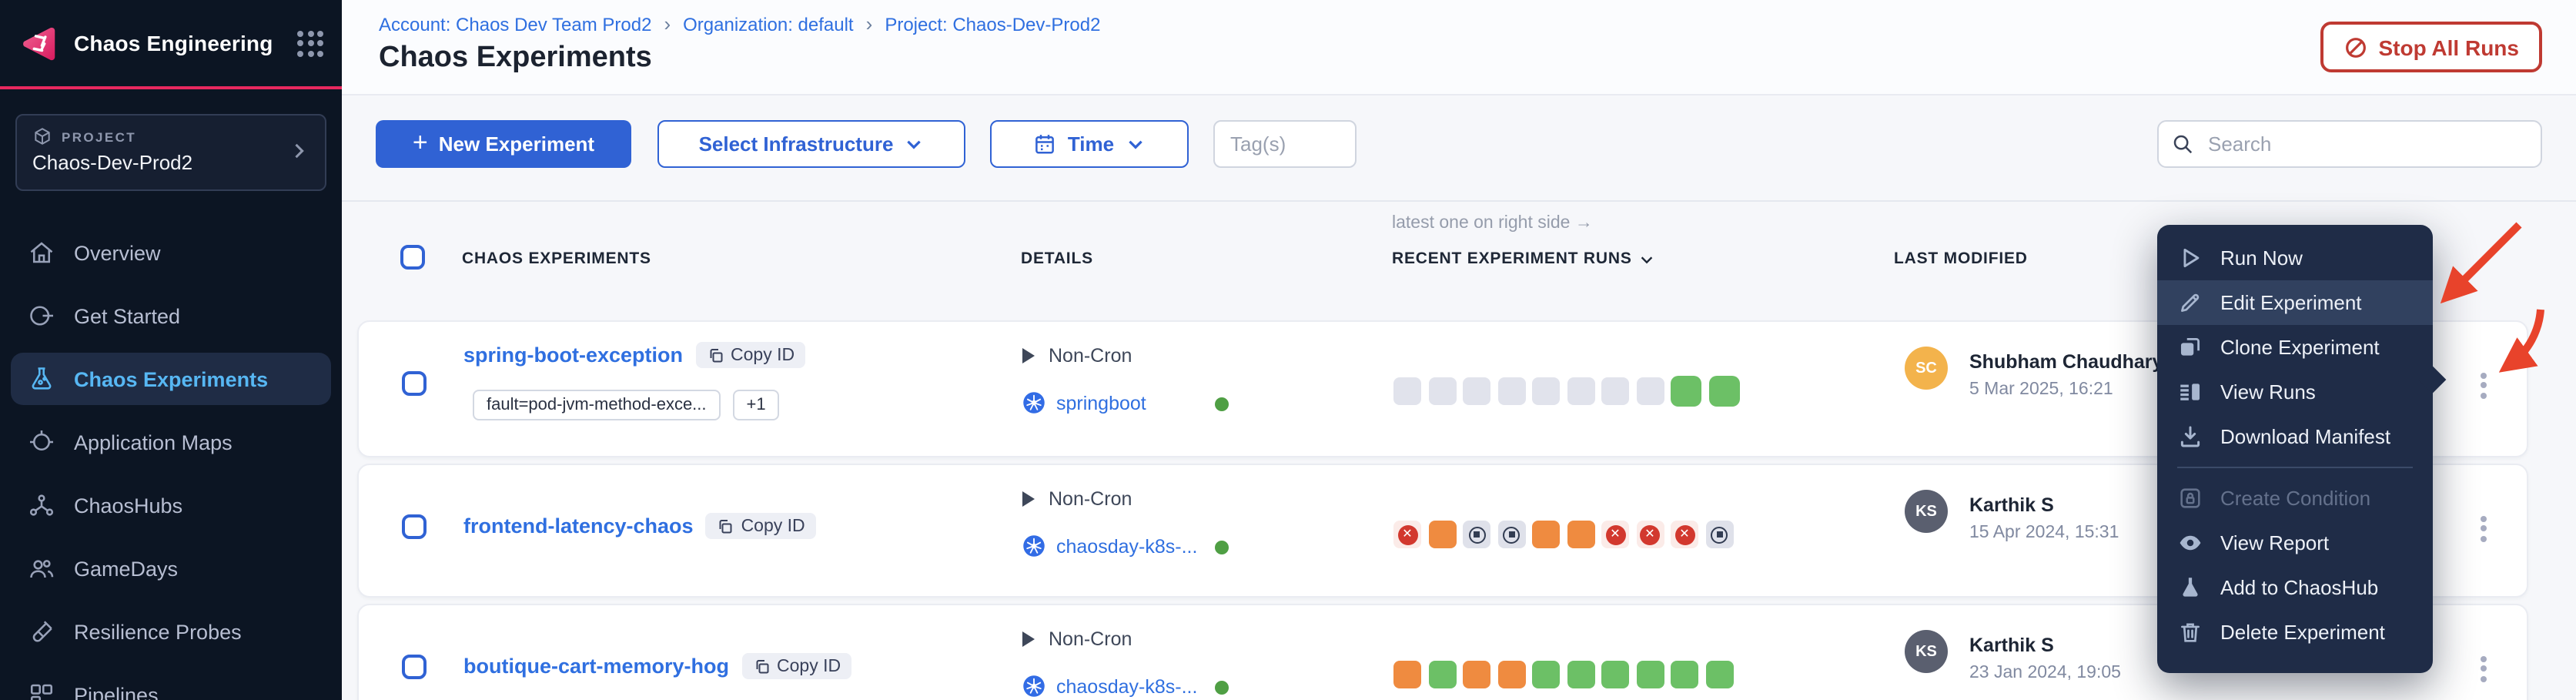 This screenshot has width=2576, height=700. What do you see at coordinates (2190, 302) in the screenshot?
I see `pencil-icon` at bounding box center [2190, 302].